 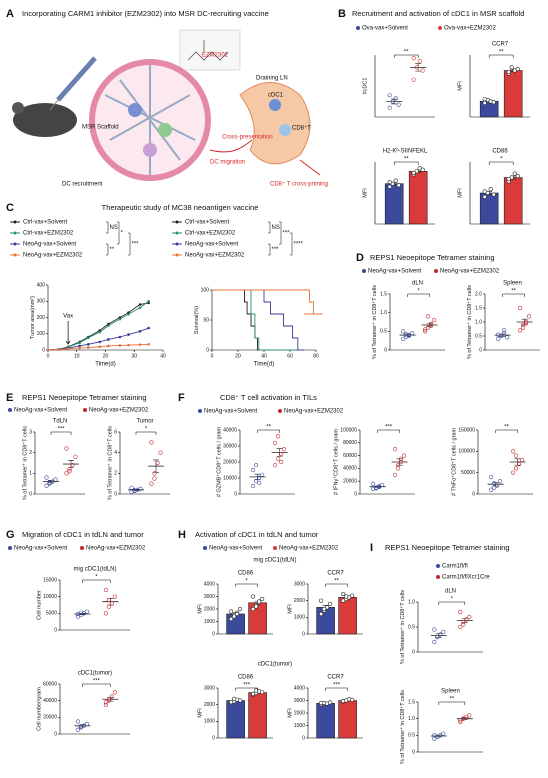 I want to click on y-tick-label: 100, so click(x=205, y=290).